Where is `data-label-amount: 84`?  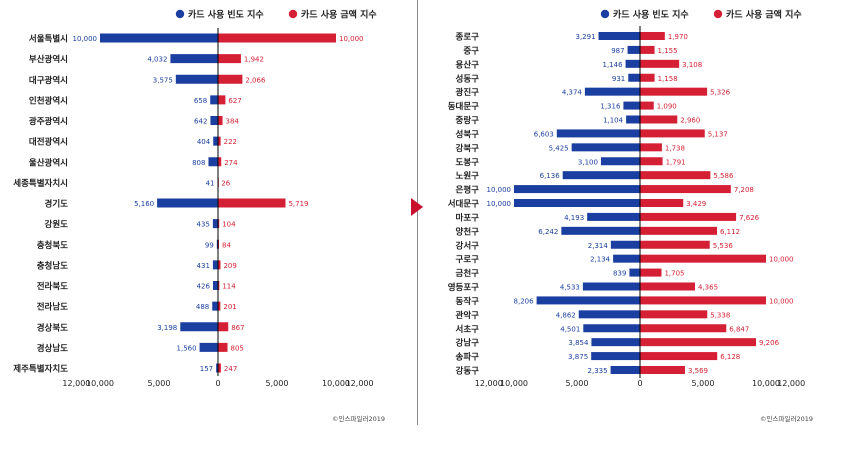
data-label-amount: 84 is located at coordinates (226, 245).